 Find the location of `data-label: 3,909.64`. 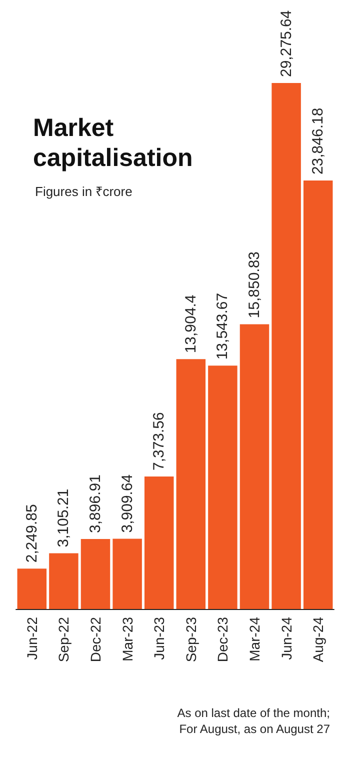

data-label: 3,909.64 is located at coordinates (127, 503).